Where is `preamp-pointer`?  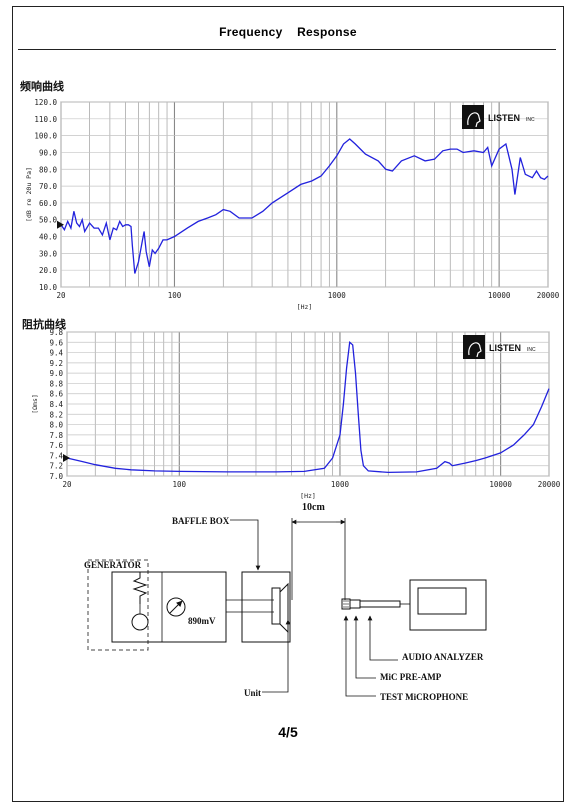
preamp-pointer is located at coordinates (364, 647).